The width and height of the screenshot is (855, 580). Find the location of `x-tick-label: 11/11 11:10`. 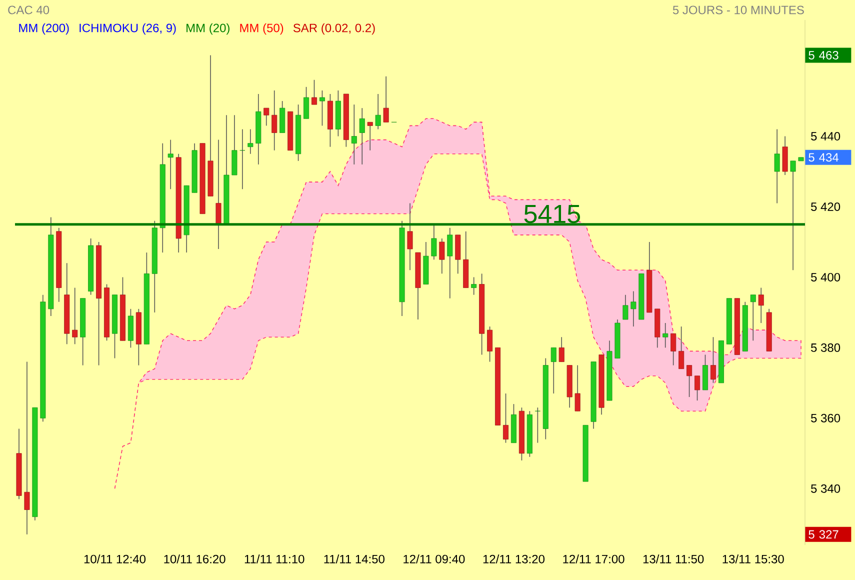

x-tick-label: 11/11 11:10 is located at coordinates (274, 559).